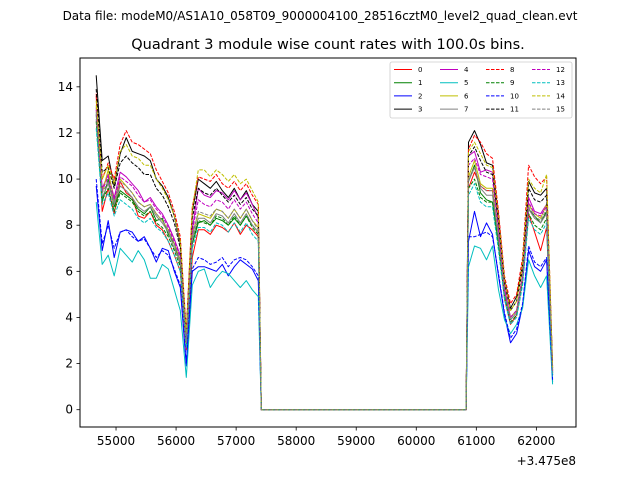 The height and width of the screenshot is (480, 640). Describe the element at coordinates (65, 179) in the screenshot. I see `y-tick-label: 10` at that location.